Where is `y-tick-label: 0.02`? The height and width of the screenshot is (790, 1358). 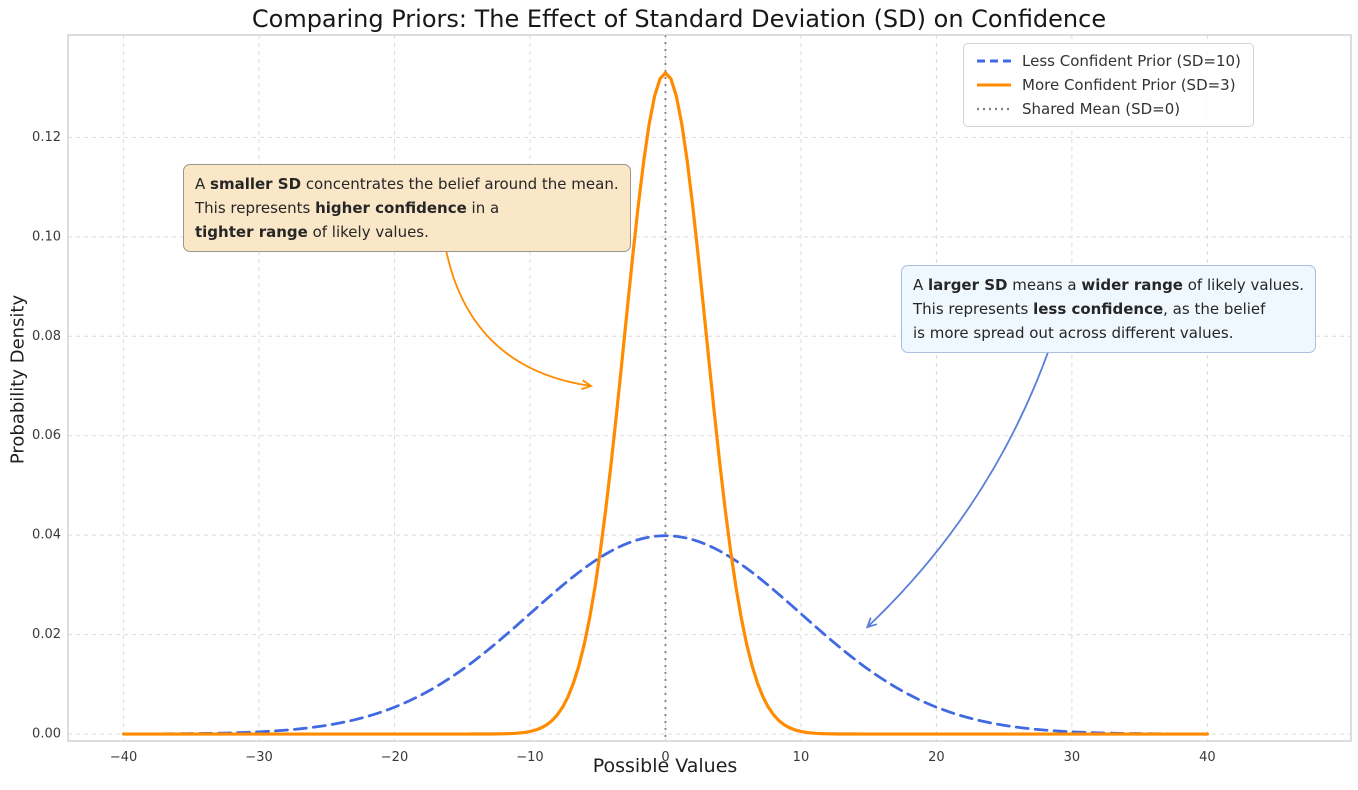 y-tick-label: 0.02 is located at coordinates (46, 634).